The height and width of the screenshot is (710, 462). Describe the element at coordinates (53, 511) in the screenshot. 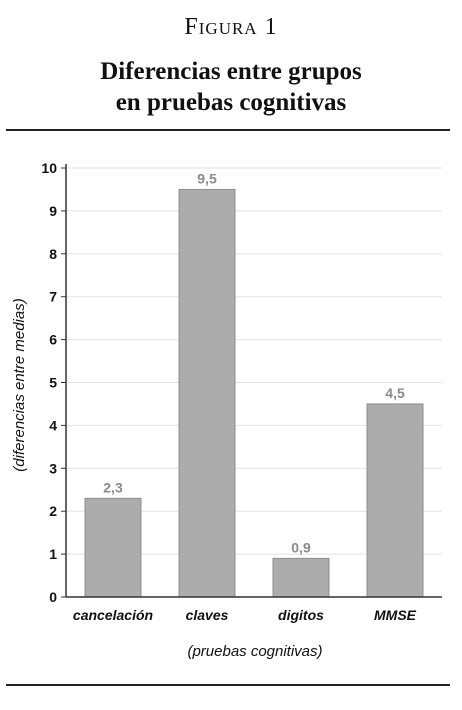

I see `y-tick-label-2: 2` at that location.